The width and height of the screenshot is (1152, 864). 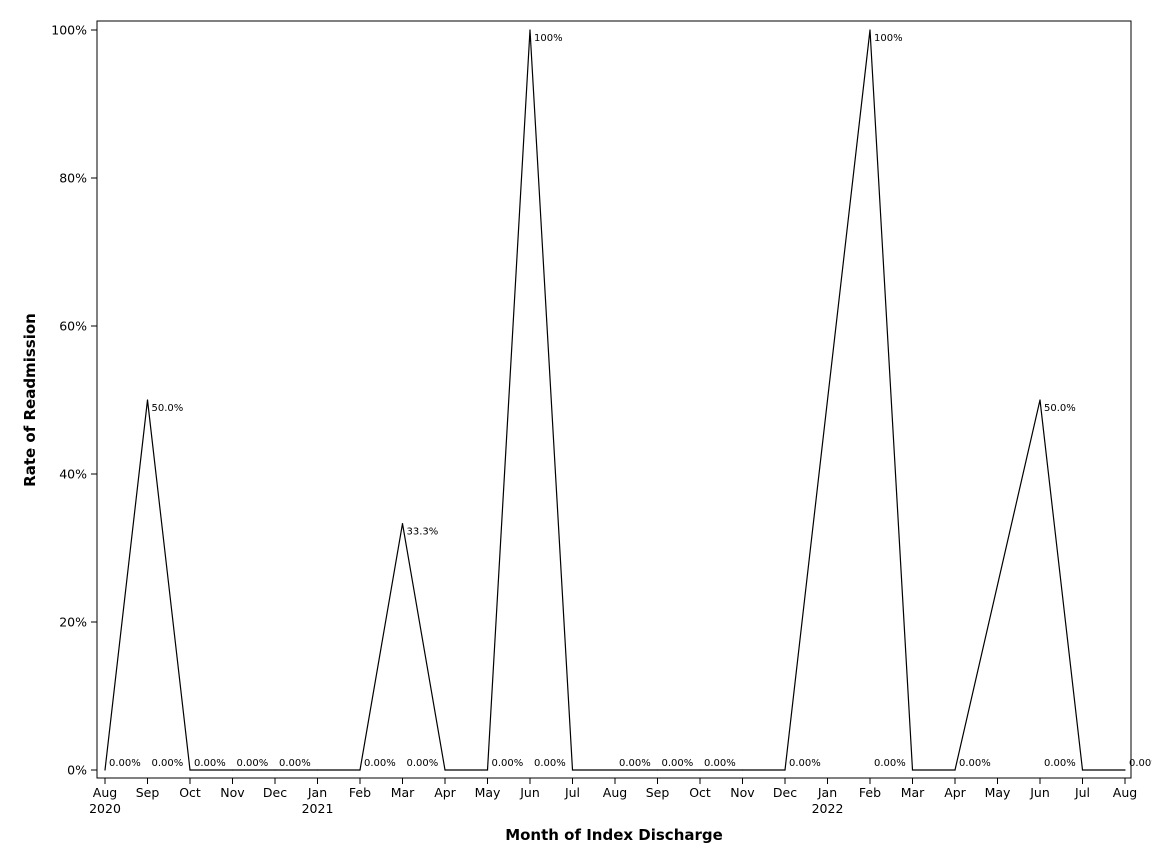 What do you see at coordinates (614, 835) in the screenshot?
I see `x-axis-title: Month of Index Discharge` at bounding box center [614, 835].